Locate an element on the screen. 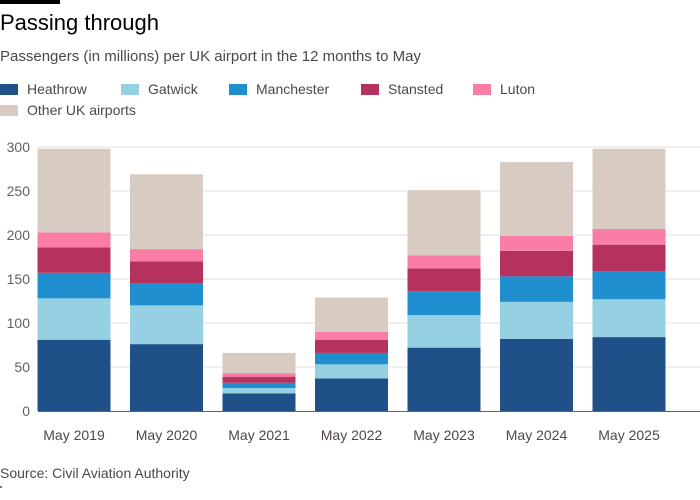 The width and height of the screenshot is (700, 500). legend-item-luton: Luton is located at coordinates (504, 89).